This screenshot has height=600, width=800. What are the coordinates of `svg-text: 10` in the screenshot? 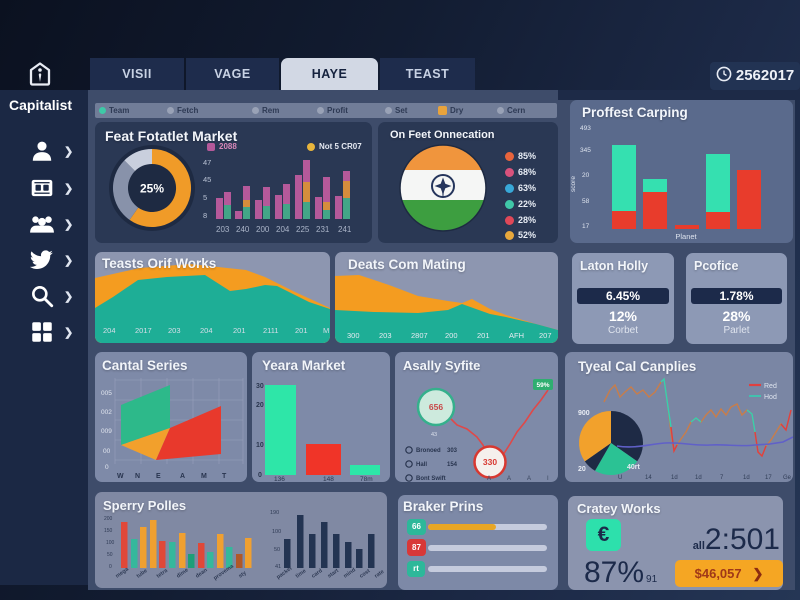 It's located at (260, 445).